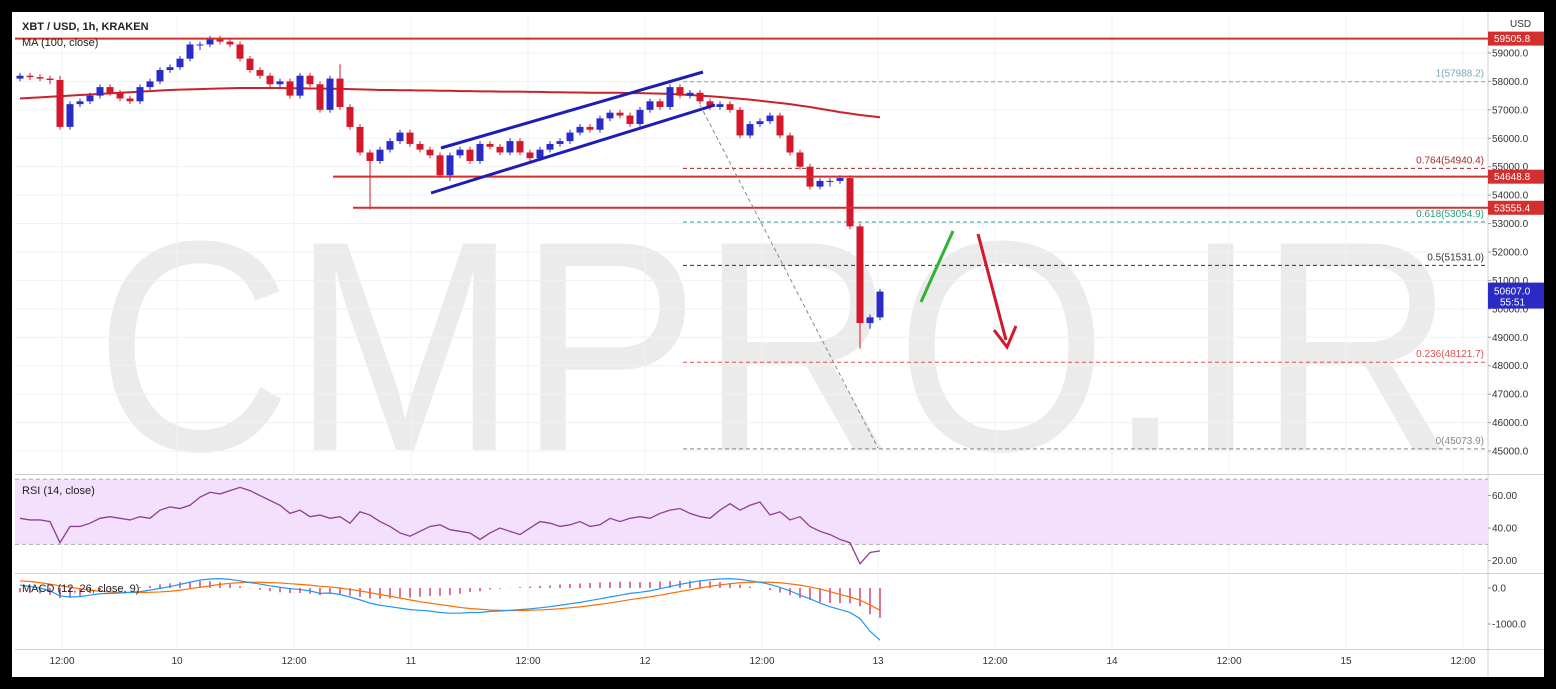 This screenshot has width=1556, height=689. Describe the element at coordinates (1455, 257) in the screenshot. I see `fib-label: 0.5(51531.0)` at that location.